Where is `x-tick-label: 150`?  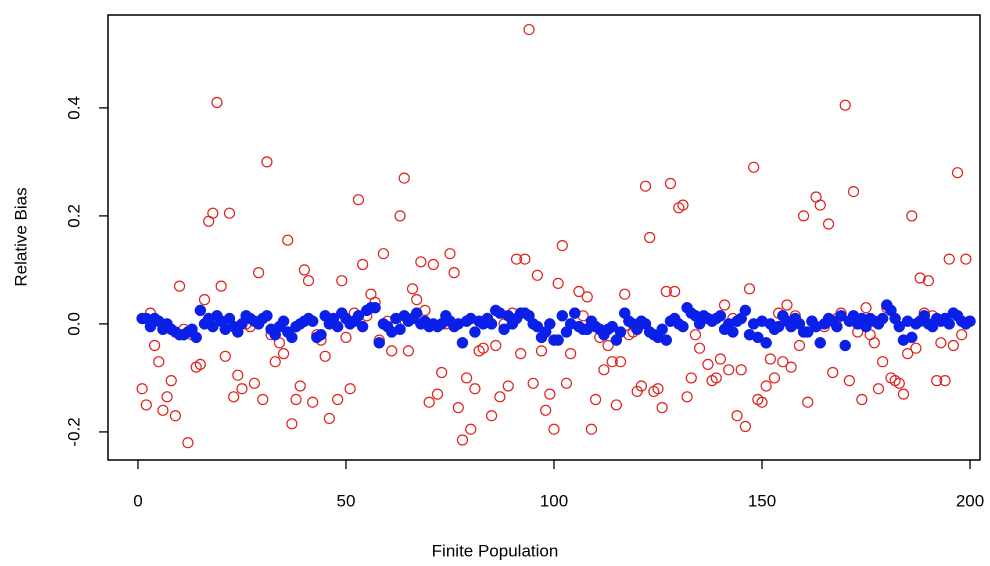
x-tick-label: 150 is located at coordinates (762, 500).